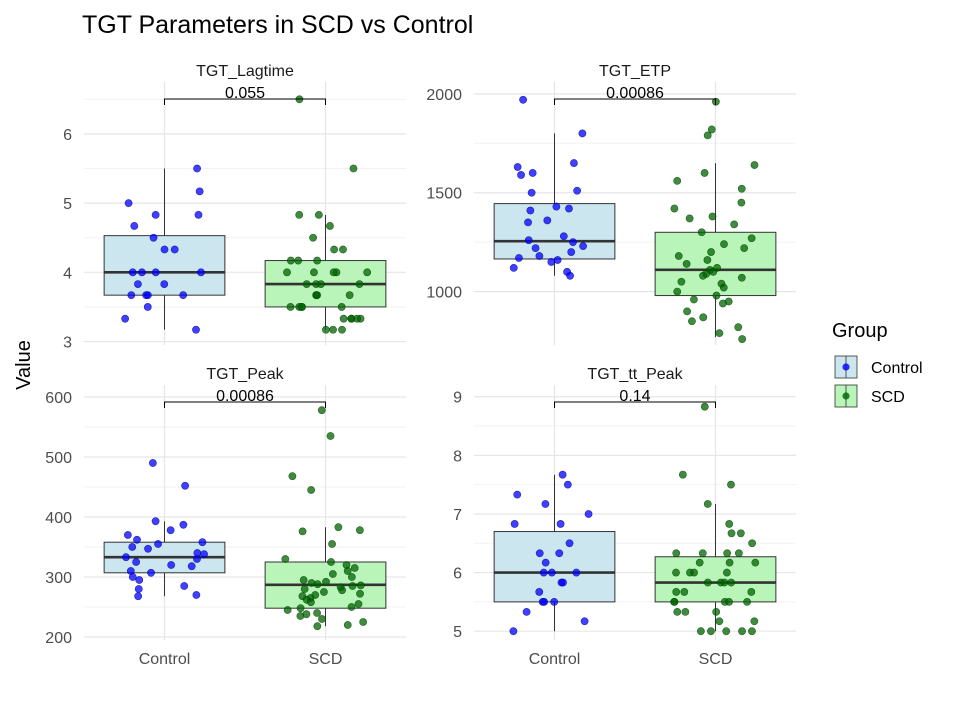 This screenshot has width=956, height=708. I want to click on legend-title: Group, so click(860, 331).